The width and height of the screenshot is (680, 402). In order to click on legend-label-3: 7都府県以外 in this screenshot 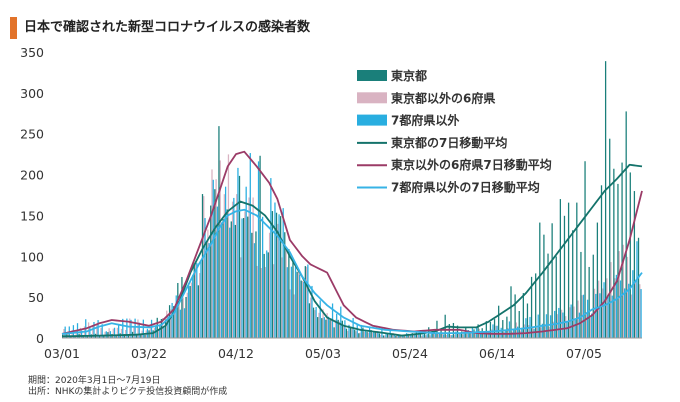, I will do `click(425, 120)`.